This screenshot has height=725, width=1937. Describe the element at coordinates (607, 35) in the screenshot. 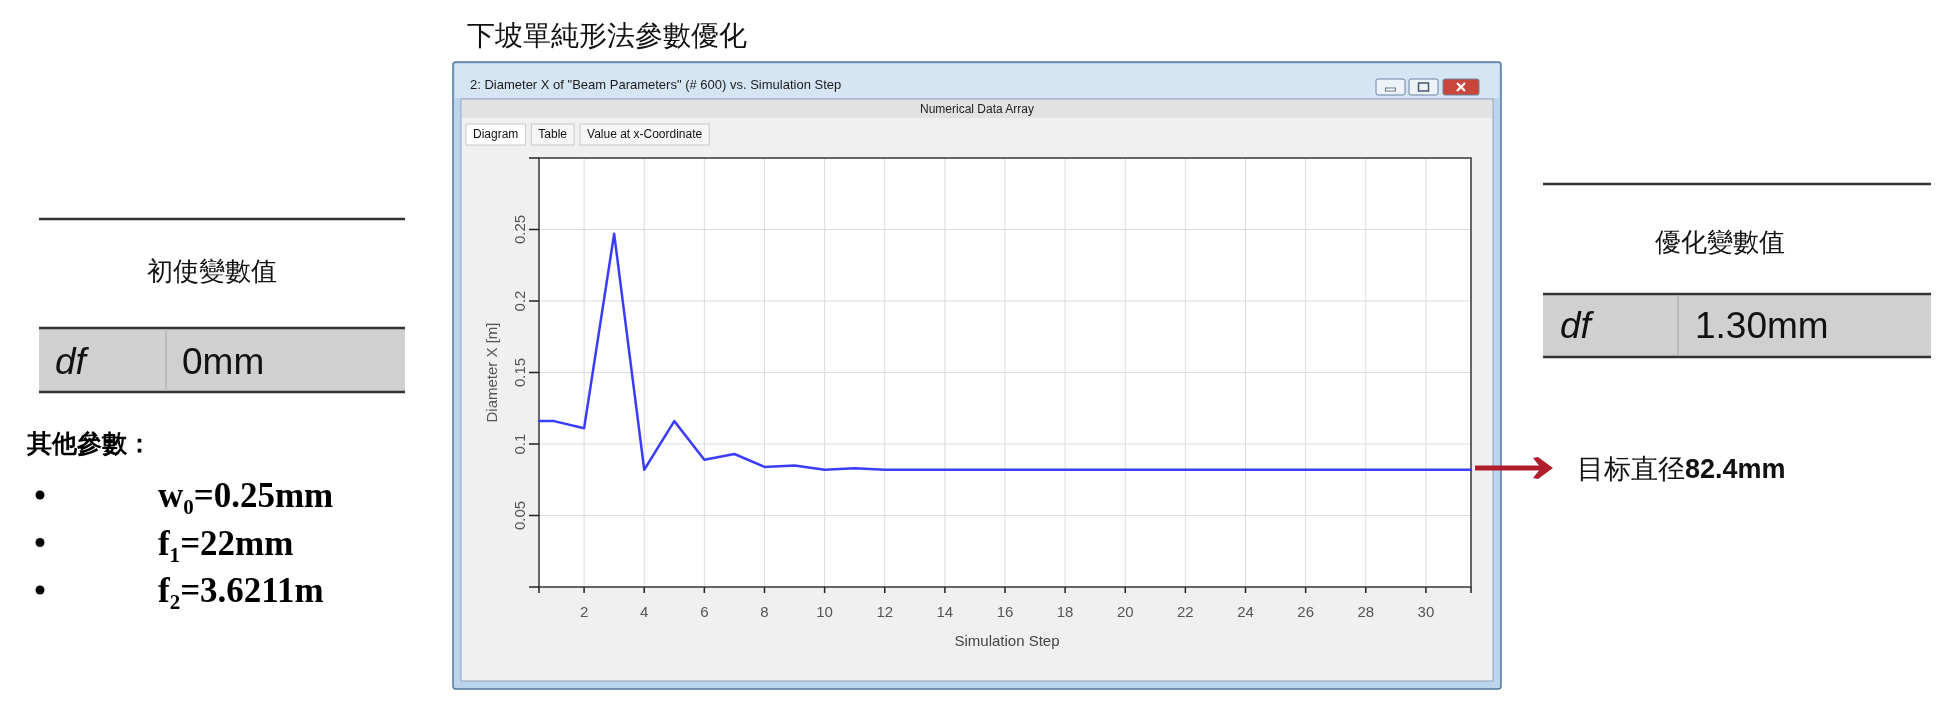

I see `chart-title: 下坡單純形法參數優化` at that location.